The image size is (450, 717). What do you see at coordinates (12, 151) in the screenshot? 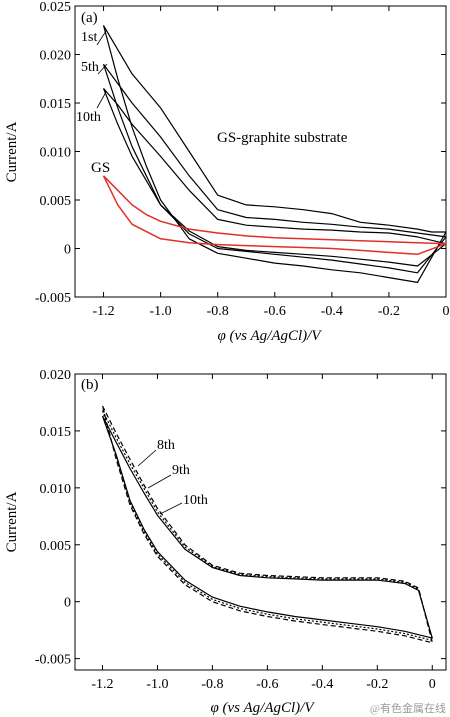
I see `panel-a-y-axis-title: Current/A` at bounding box center [12, 151].